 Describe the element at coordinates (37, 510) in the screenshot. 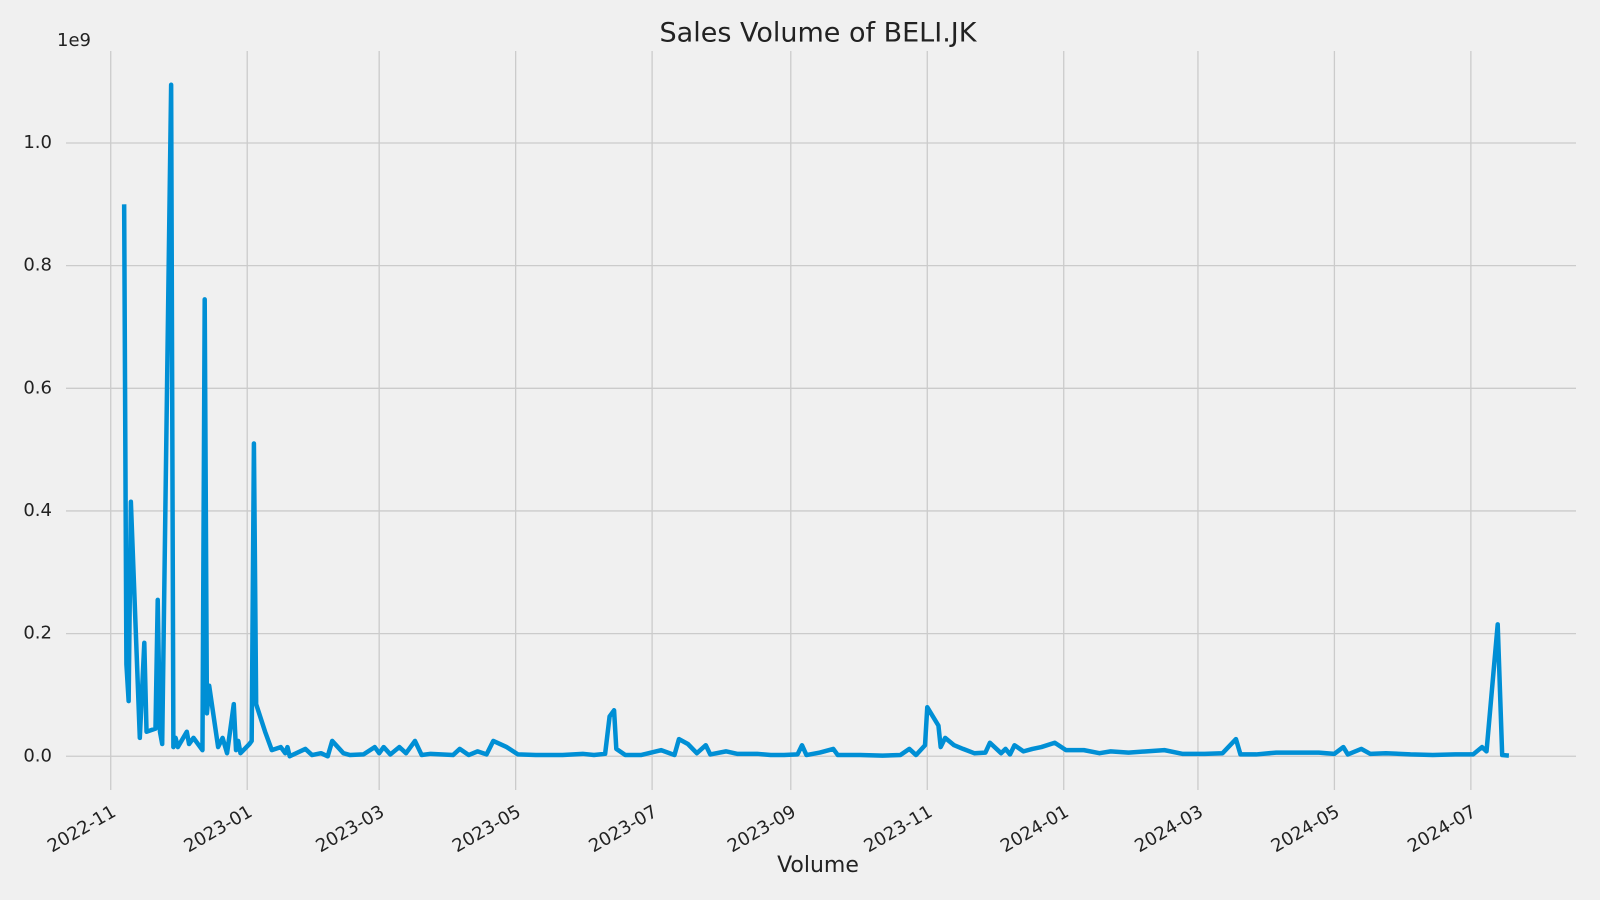

I see `y-tick-label: 0.4` at that location.